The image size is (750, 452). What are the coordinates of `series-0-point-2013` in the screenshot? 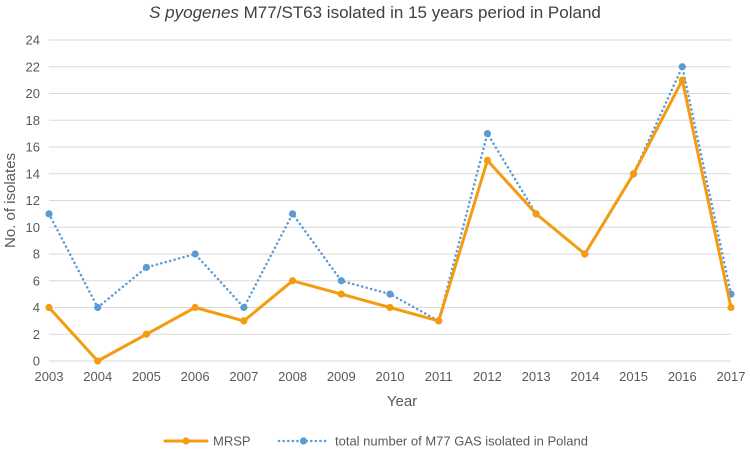 It's located at (536, 214).